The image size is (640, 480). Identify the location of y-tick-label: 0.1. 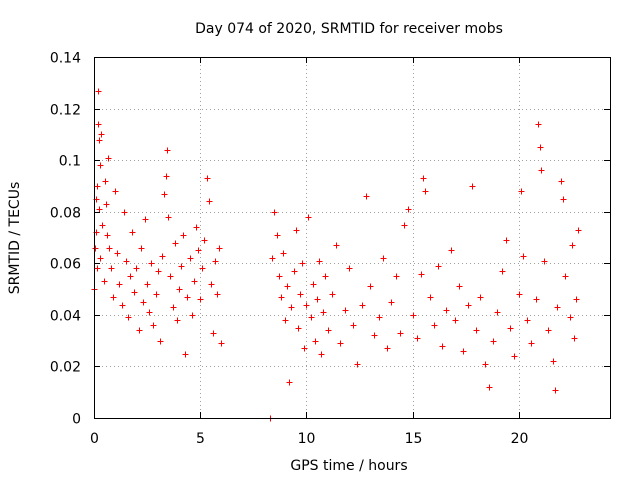
(70, 162).